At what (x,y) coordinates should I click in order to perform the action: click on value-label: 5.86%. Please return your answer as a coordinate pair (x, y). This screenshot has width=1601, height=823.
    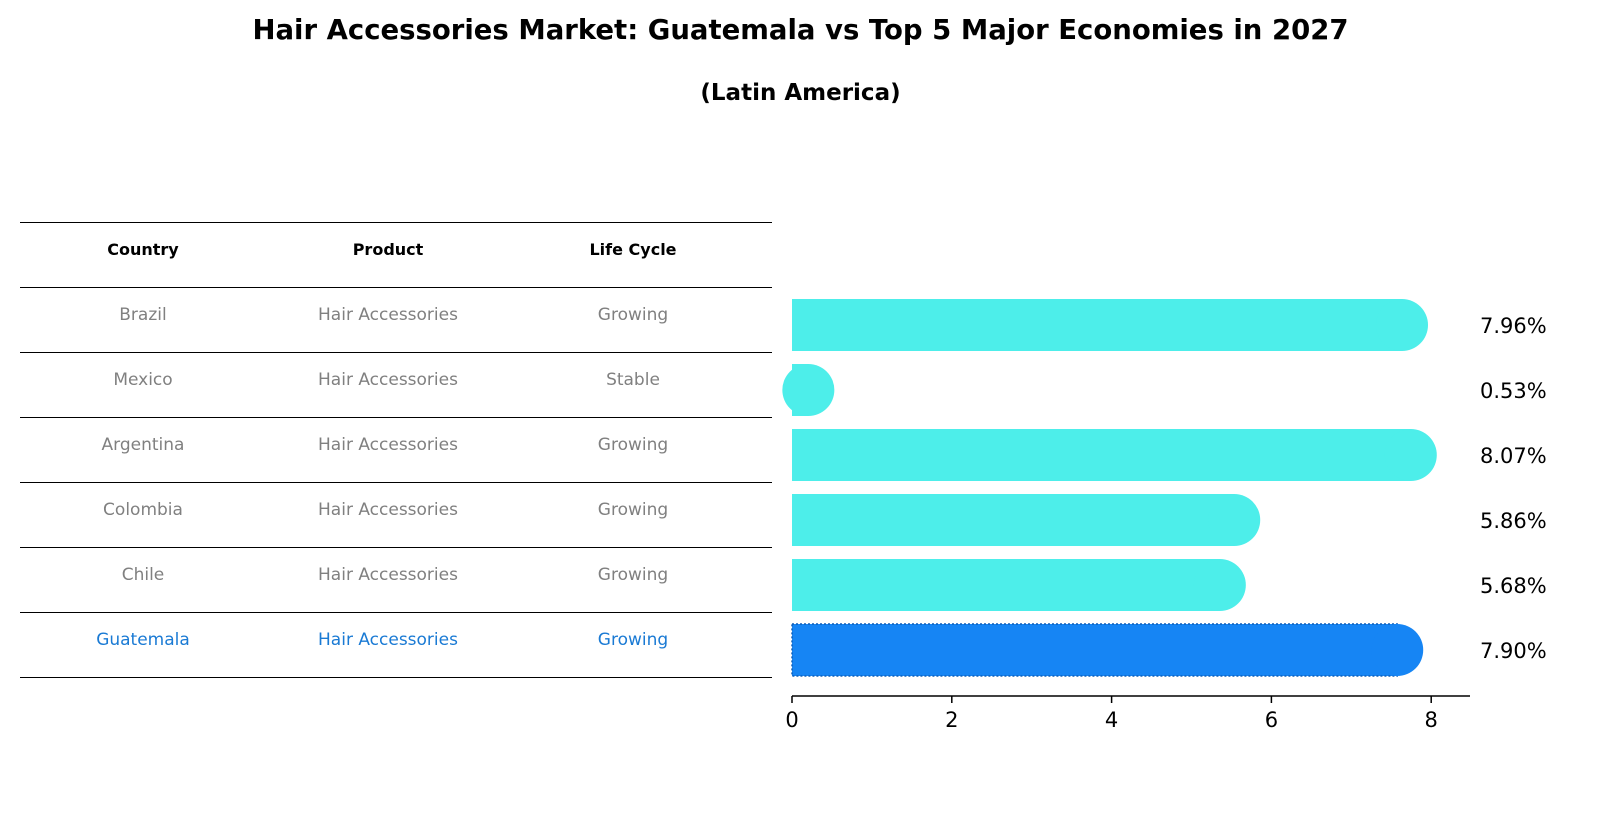
    Looking at the image, I should click on (1513, 521).